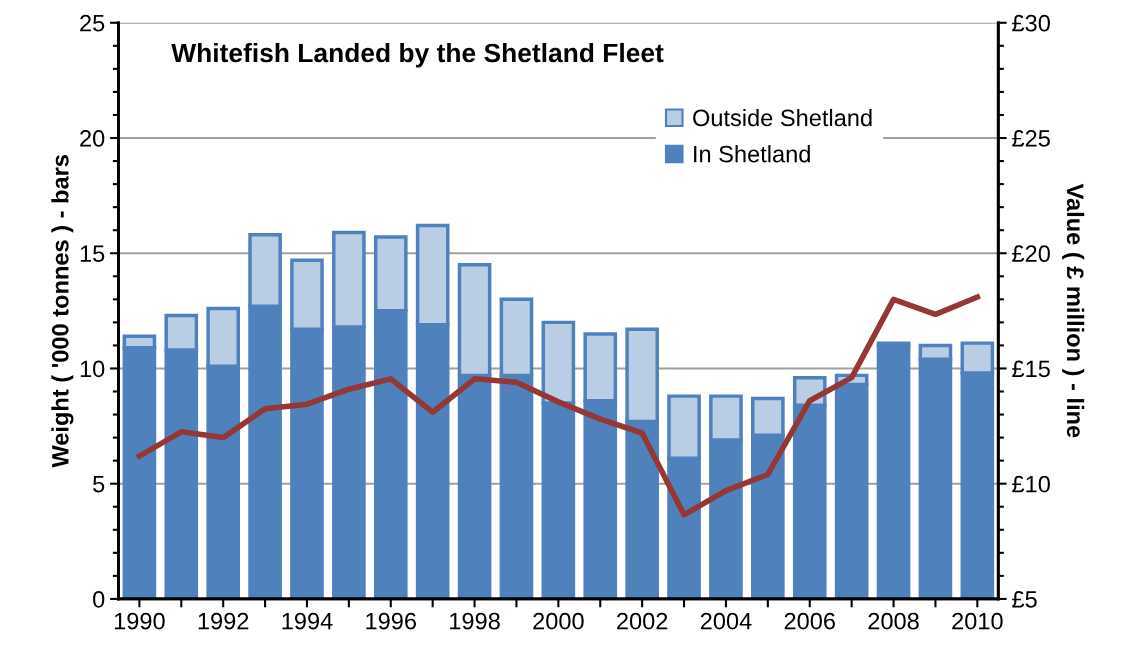 This screenshot has width=1128, height=651. Describe the element at coordinates (726, 621) in the screenshot. I see `x-tick-label: 2004` at that location.